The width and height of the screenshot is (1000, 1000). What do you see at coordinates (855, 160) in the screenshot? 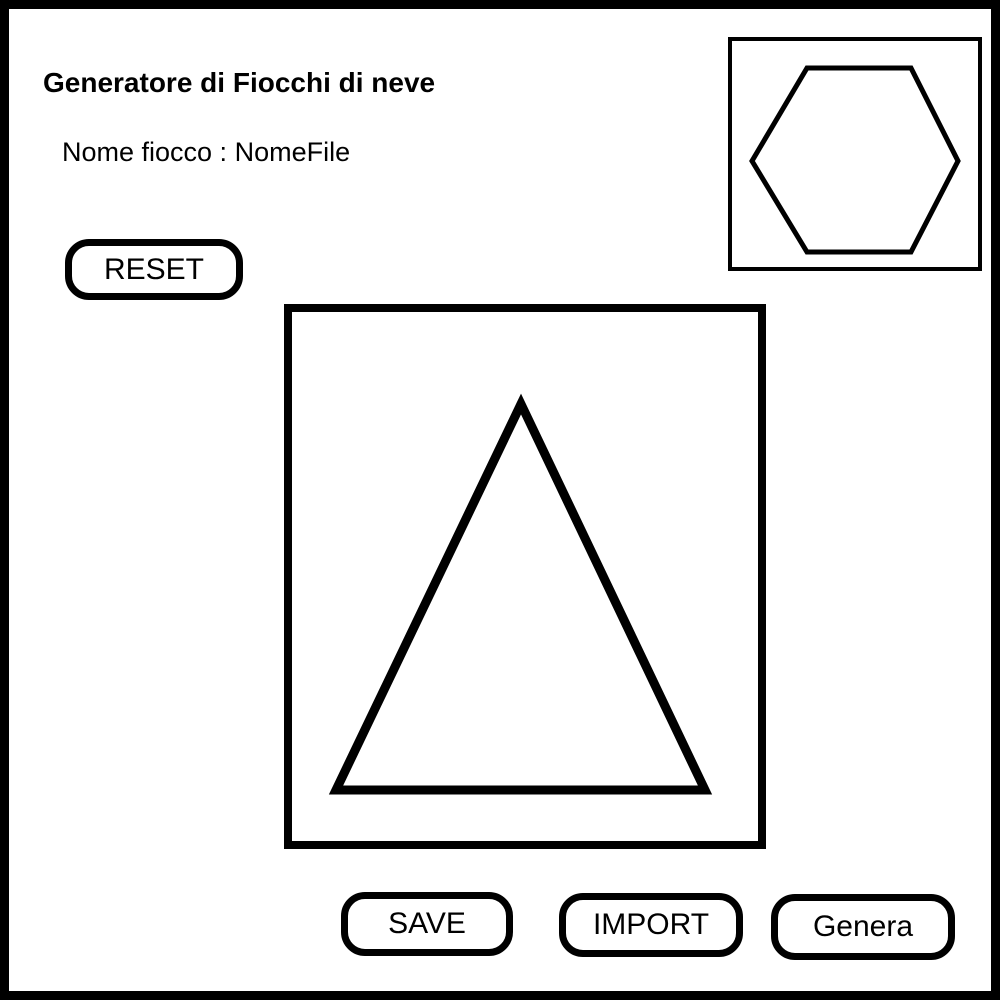
I see `hexagon-icon` at bounding box center [855, 160].